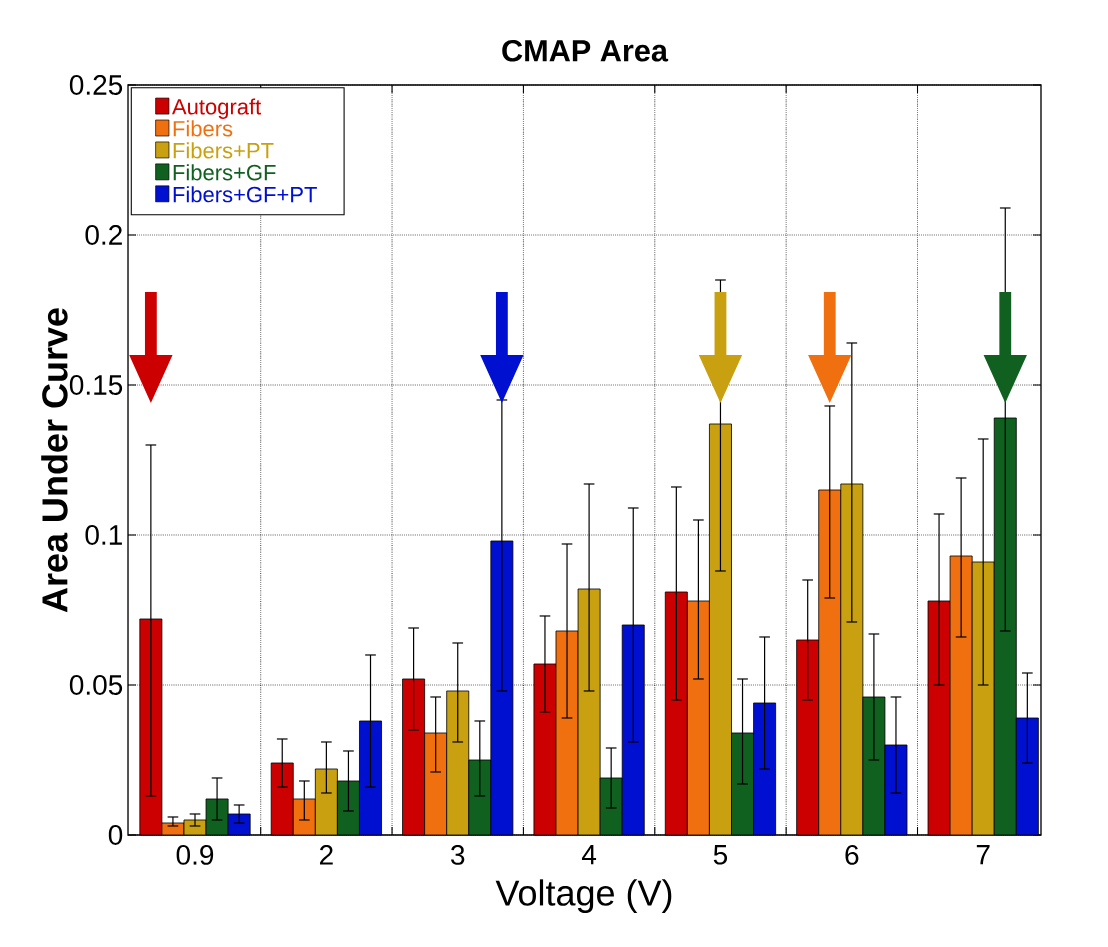 Image resolution: width=1108 pixels, height=947 pixels. What do you see at coordinates (326, 855) in the screenshot?
I see `x-tick-label: 2` at bounding box center [326, 855].